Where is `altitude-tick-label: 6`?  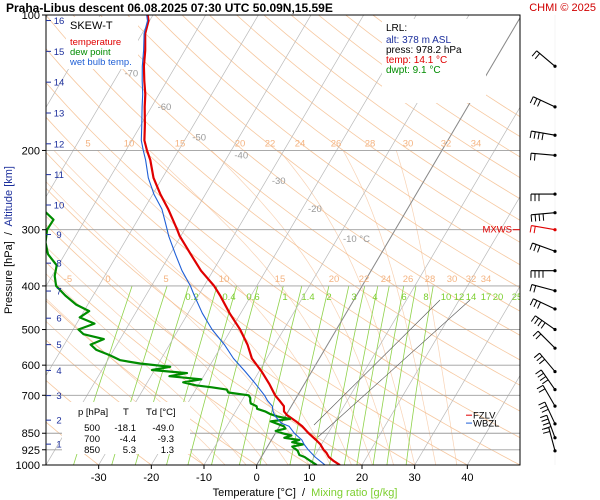 altitude-tick-label: 6 is located at coordinates (58, 319).